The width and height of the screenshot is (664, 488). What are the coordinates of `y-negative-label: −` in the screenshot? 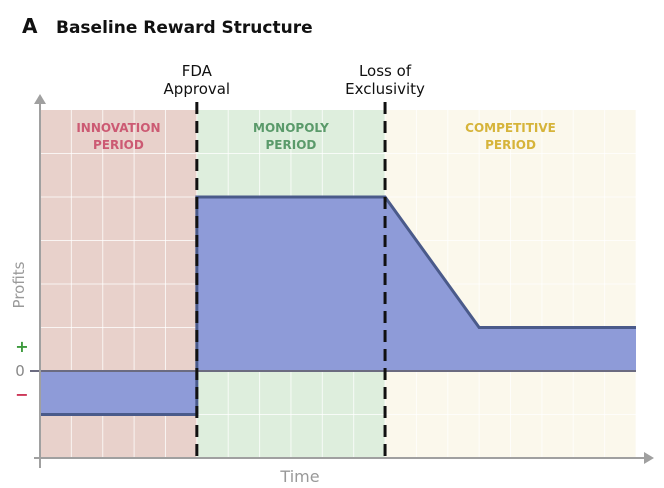 It's located at (21, 394).